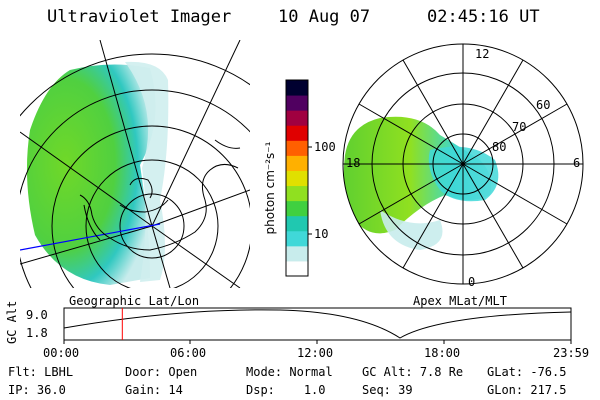 The width and height of the screenshot is (600, 400). Describe the element at coordinates (315, 353) in the screenshot. I see `time-tick-1200: 12:00` at that location.